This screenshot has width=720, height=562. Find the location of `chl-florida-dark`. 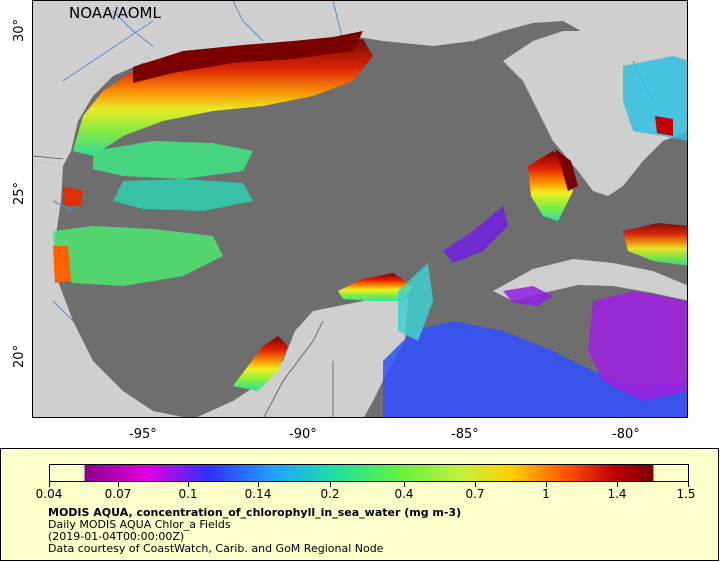

chl-florida-dark is located at coordinates (566, 170).